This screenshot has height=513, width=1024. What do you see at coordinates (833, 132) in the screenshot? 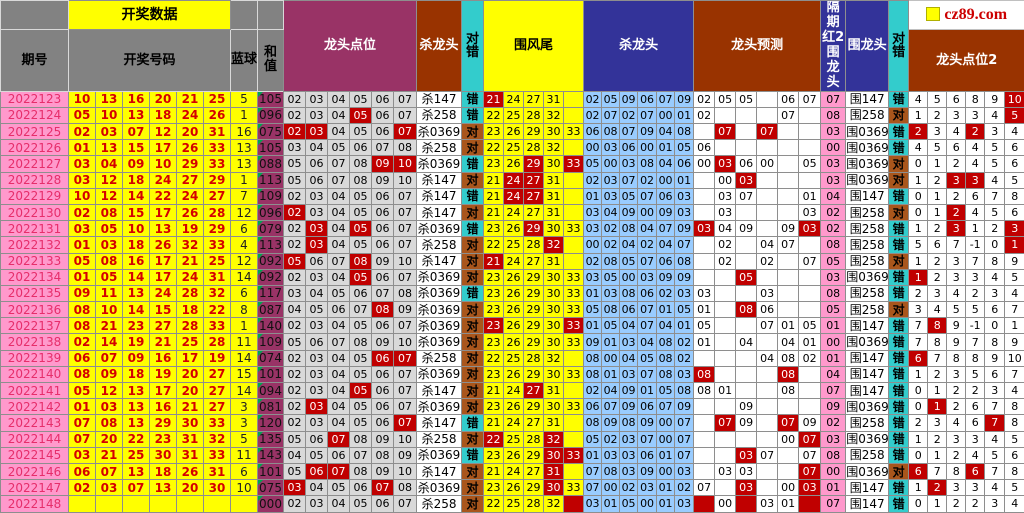
I see `cell-geqi: 03` at bounding box center [833, 132].